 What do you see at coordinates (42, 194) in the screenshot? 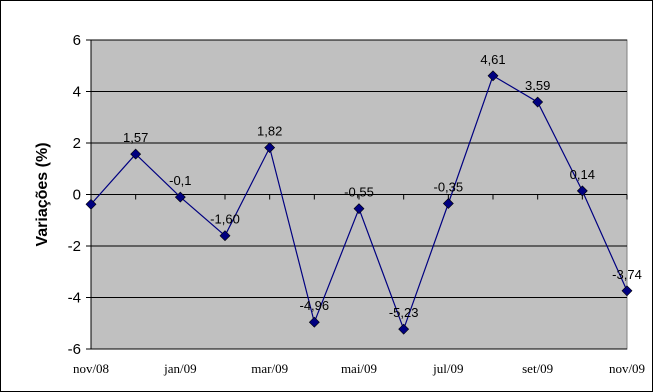
I see `y-axis-title: Variações (%)` at bounding box center [42, 194].